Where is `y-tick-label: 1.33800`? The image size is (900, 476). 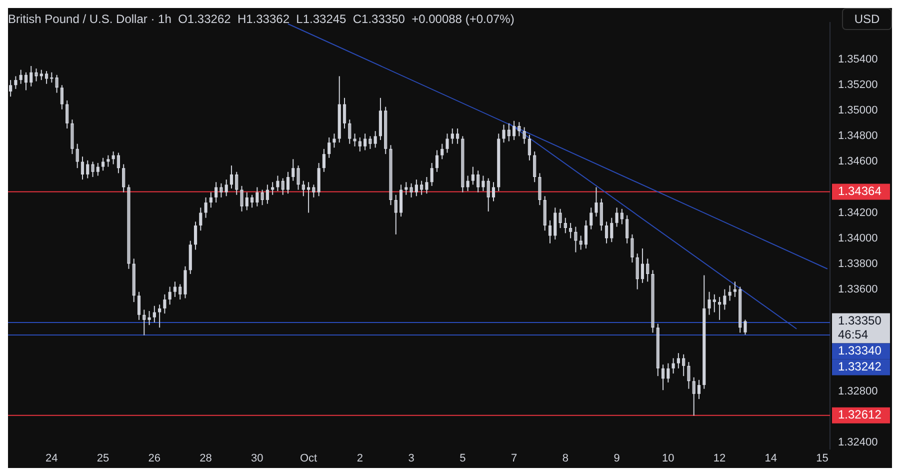 y-tick-label: 1.33800 is located at coordinates (858, 264).